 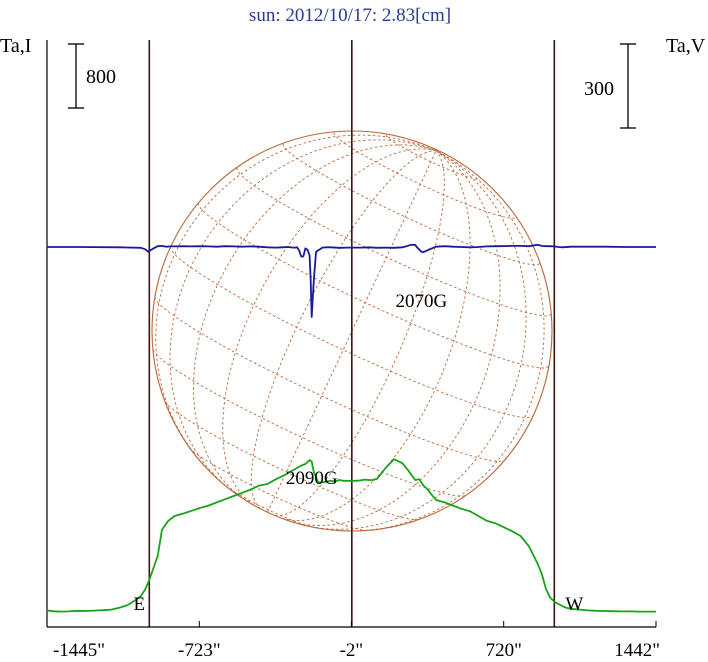 I want to click on left-scale-bar-label: 800, so click(x=101, y=77).